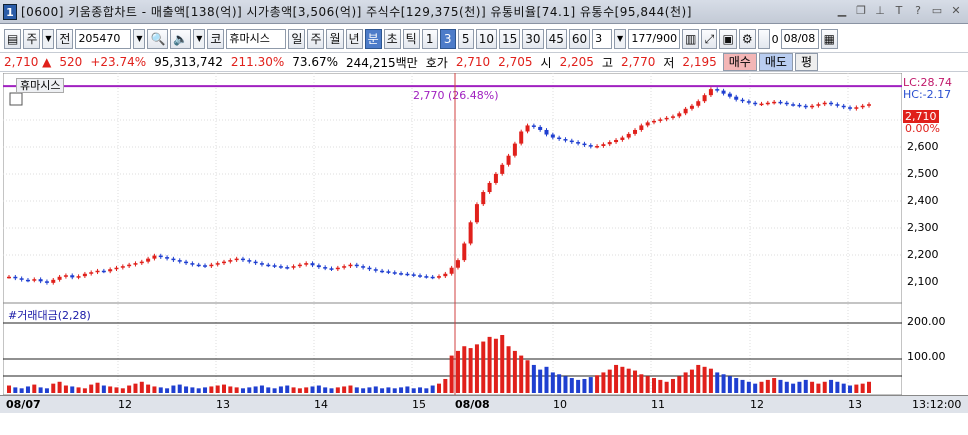 The image size is (968, 435). Describe the element at coordinates (691, 39) in the screenshot. I see `candle-type-icon: ▥` at that location.